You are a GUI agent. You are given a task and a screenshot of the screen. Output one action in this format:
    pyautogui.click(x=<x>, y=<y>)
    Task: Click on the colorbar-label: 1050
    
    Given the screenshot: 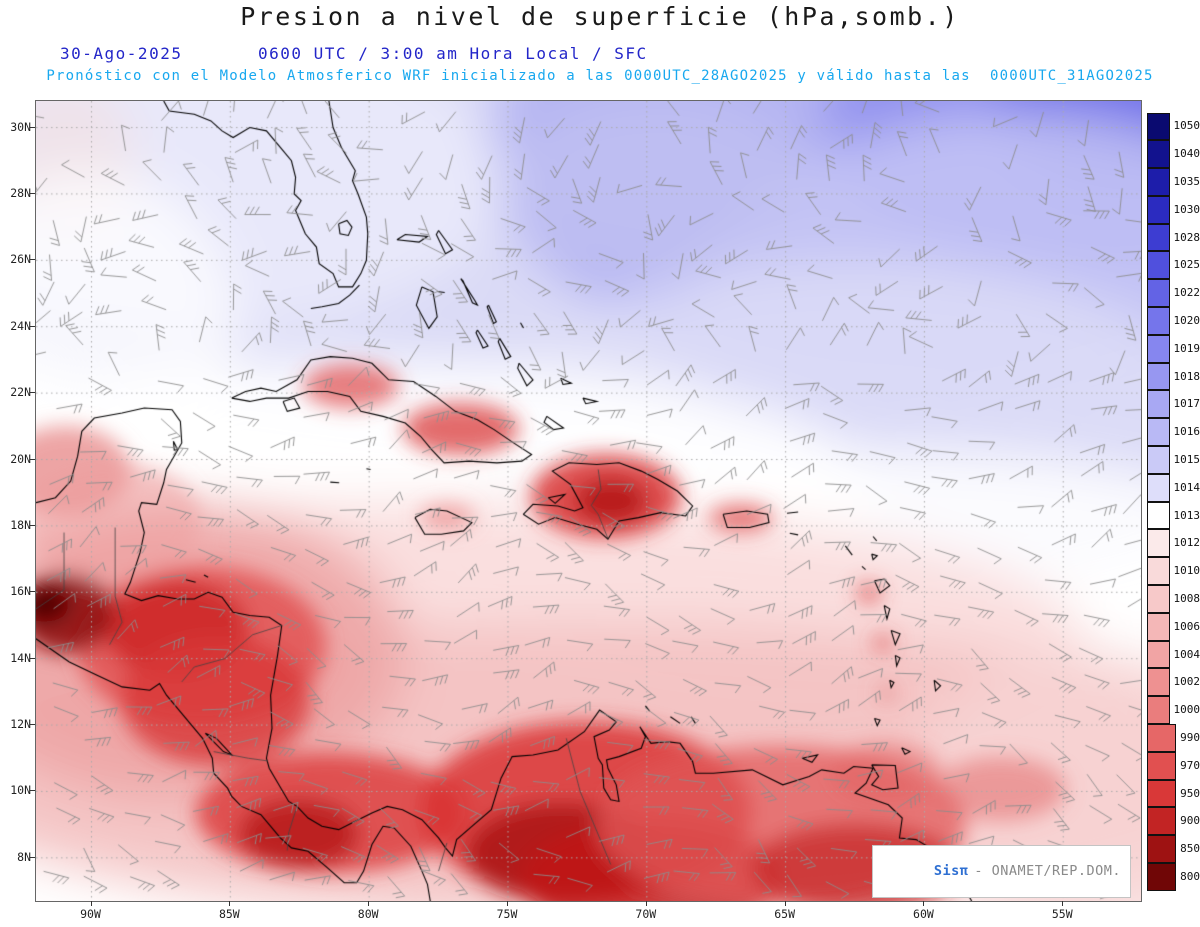 What is the action you would take?
    pyautogui.click(x=1186, y=126)
    